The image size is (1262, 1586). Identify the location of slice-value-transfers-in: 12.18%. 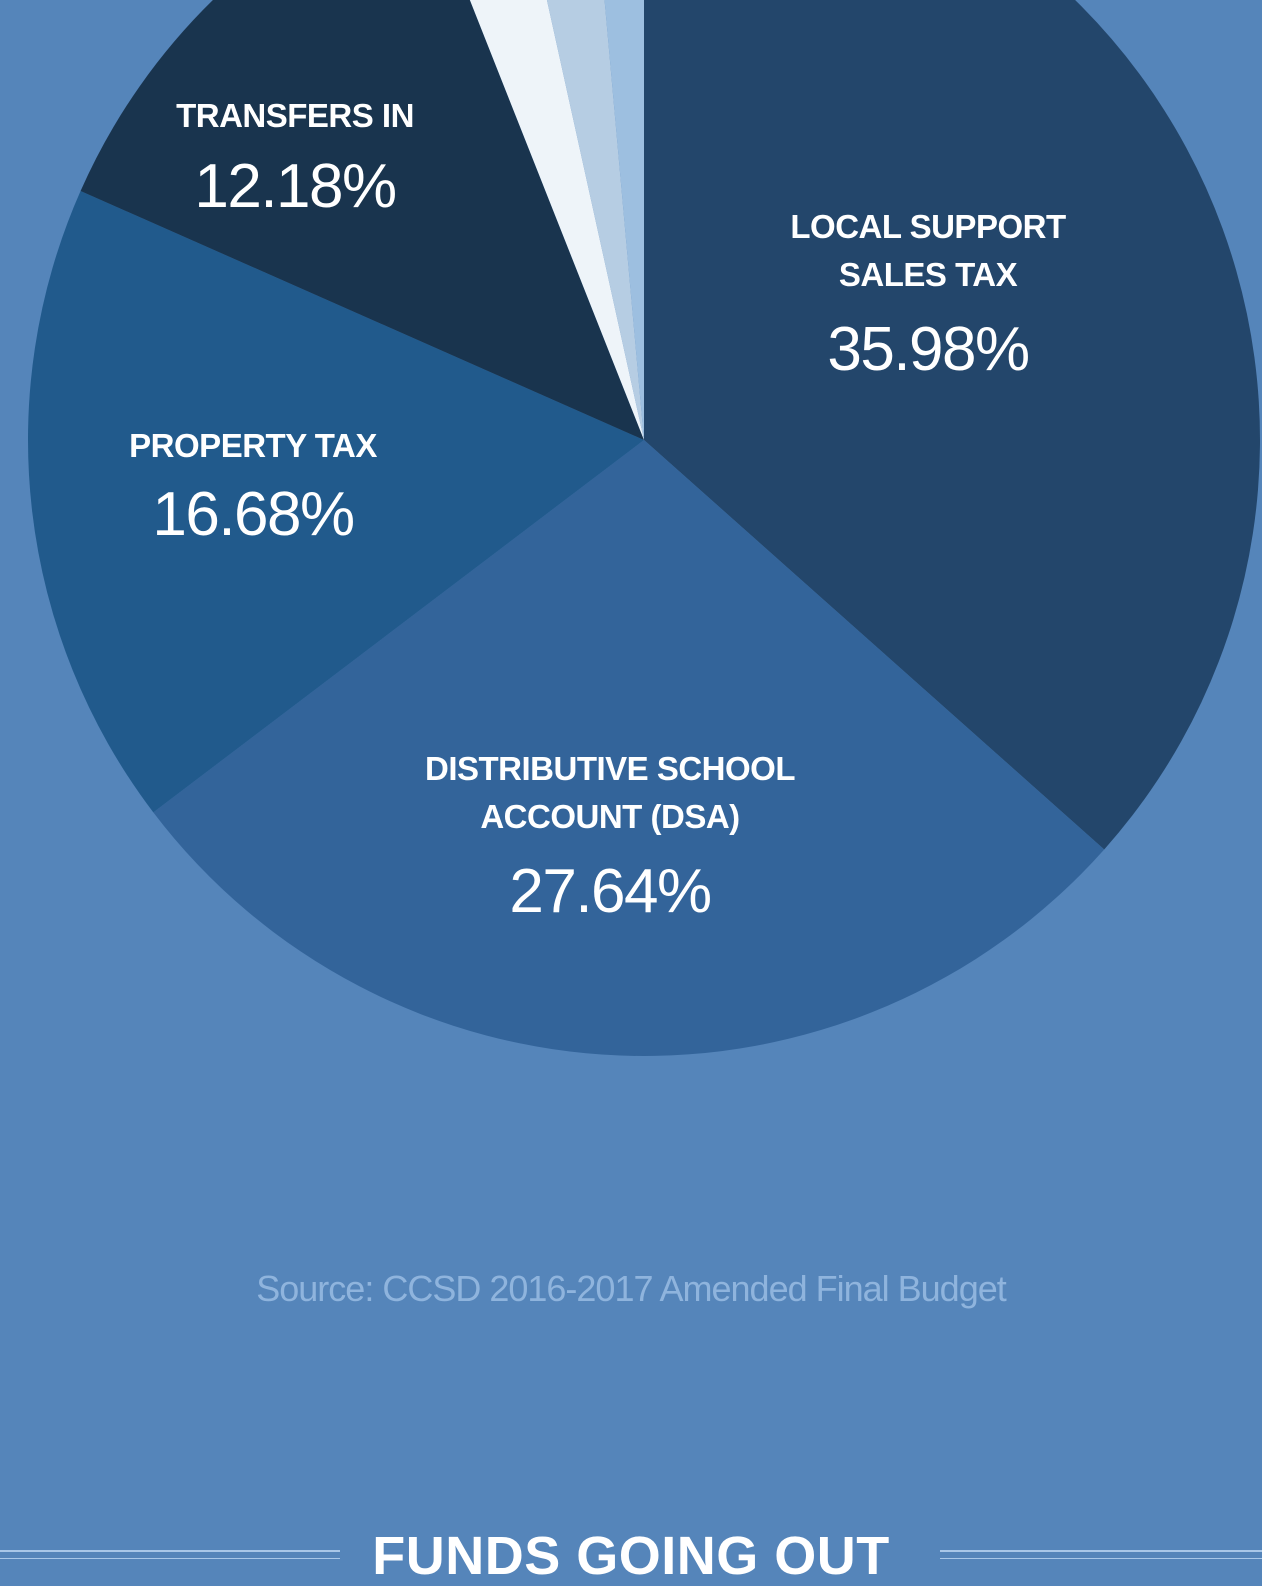
(295, 186).